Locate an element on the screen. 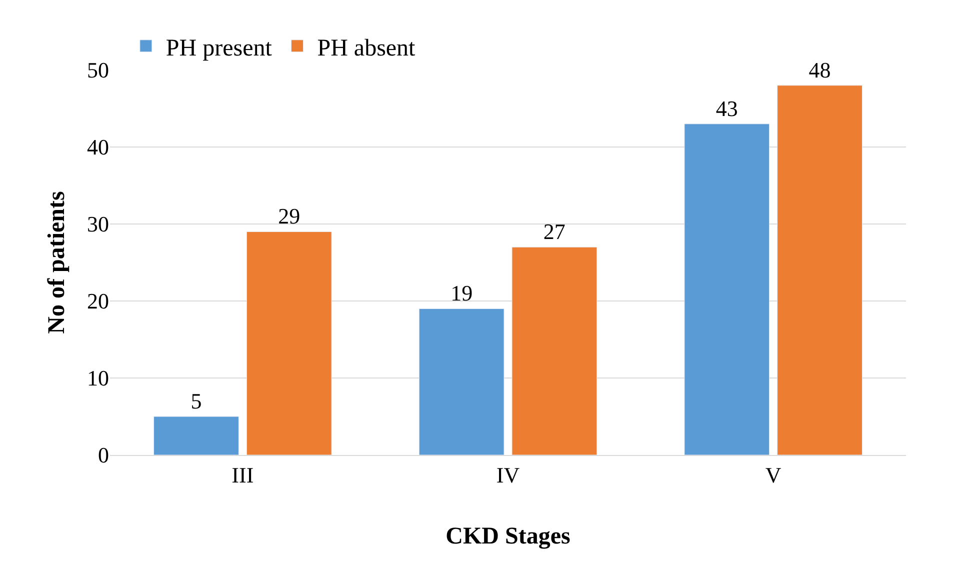 Image resolution: width=956 pixels, height=585 pixels. x-tick-label: IV is located at coordinates (508, 475).